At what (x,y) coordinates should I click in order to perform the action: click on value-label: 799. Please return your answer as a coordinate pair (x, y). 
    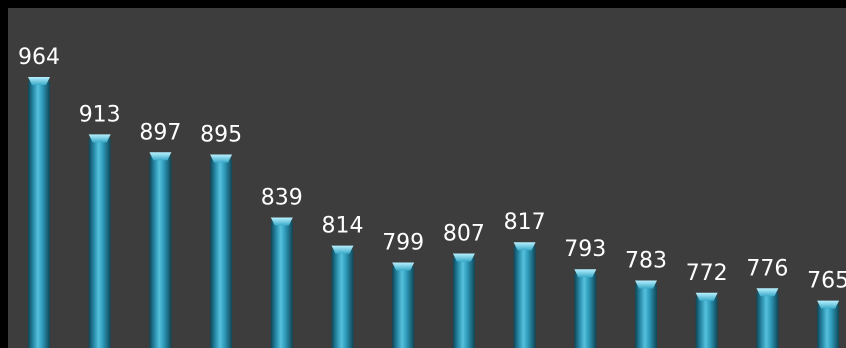
    Looking at the image, I should click on (403, 242).